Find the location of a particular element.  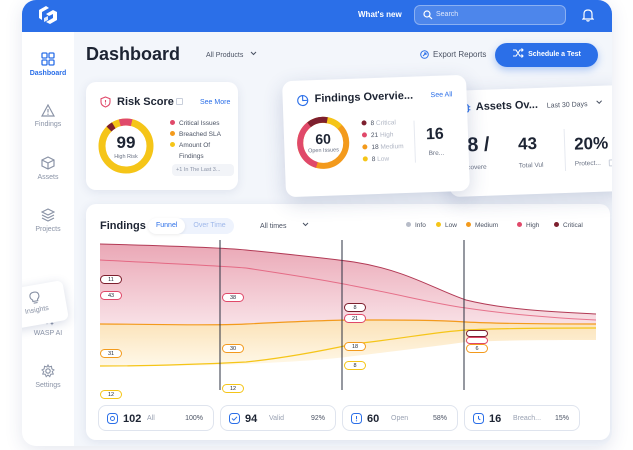

time-range-dropdown: All times is located at coordinates (284, 226).